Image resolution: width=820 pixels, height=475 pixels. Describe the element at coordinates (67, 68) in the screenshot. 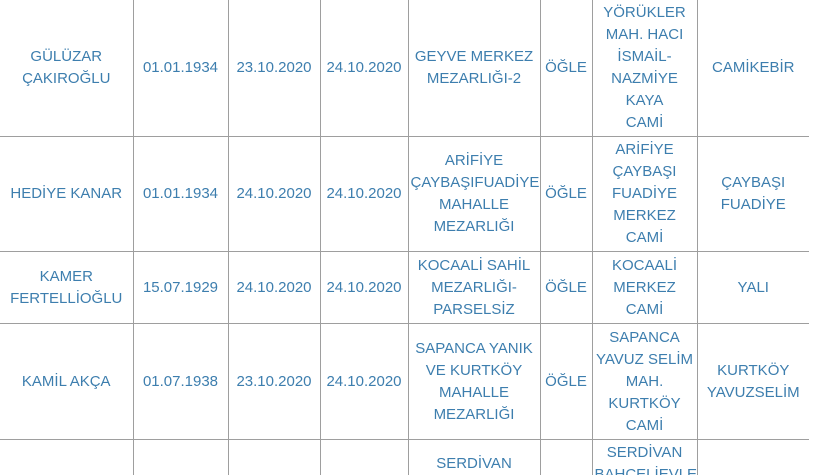

I see `cell-deceased-name: GÜLÜZAR ÇAKIROĞLU` at that location.